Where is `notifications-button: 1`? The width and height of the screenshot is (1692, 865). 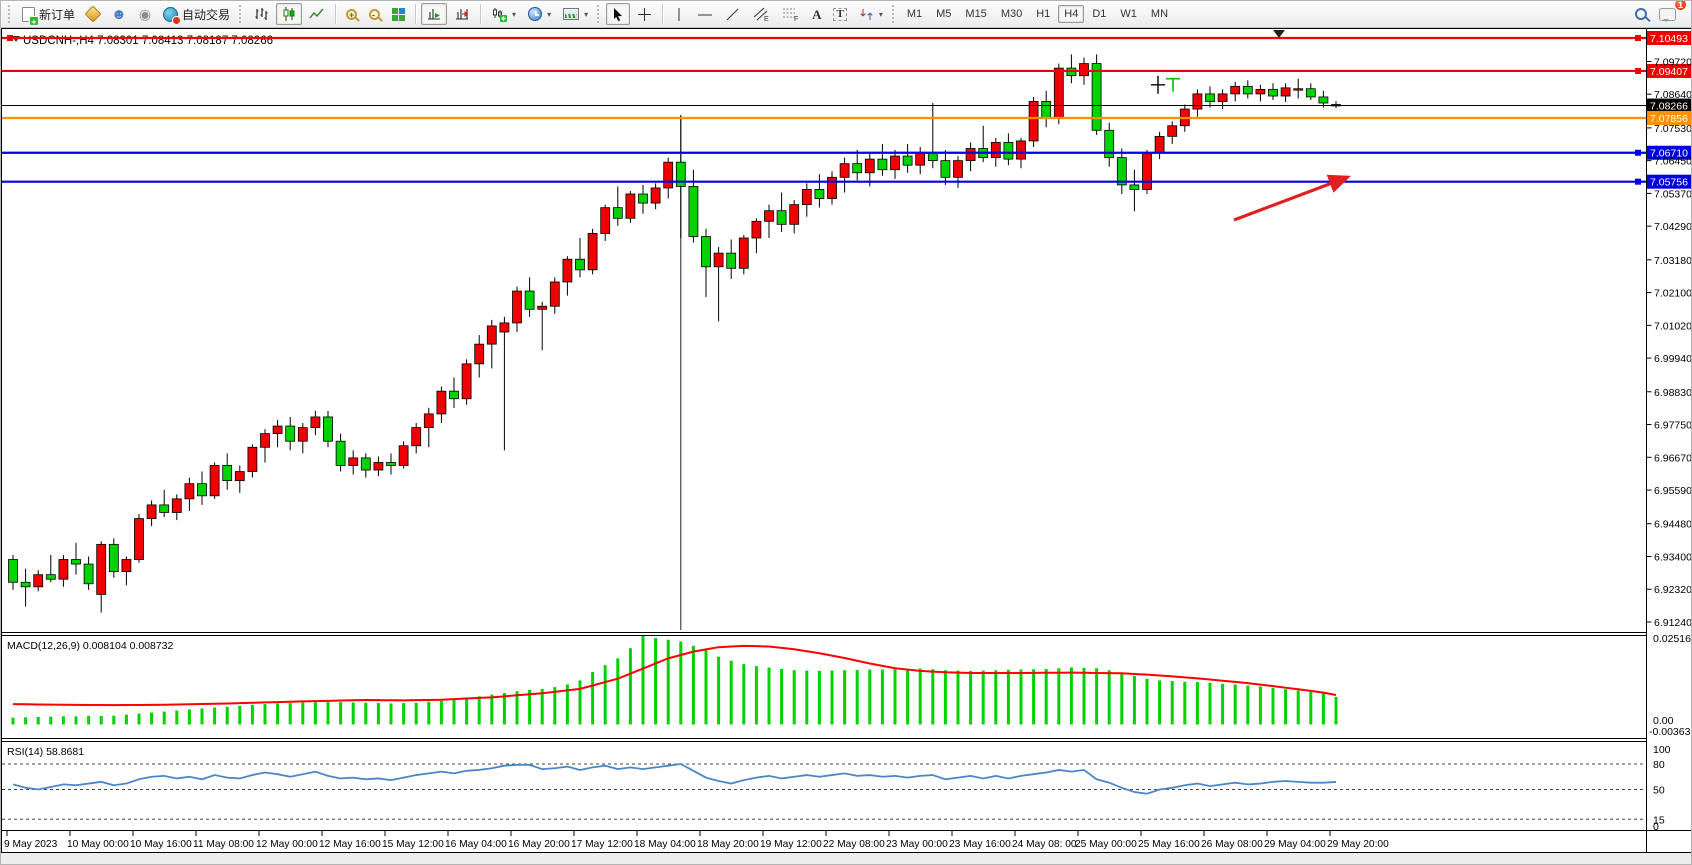 notifications-button: 1 is located at coordinates (1670, 13).